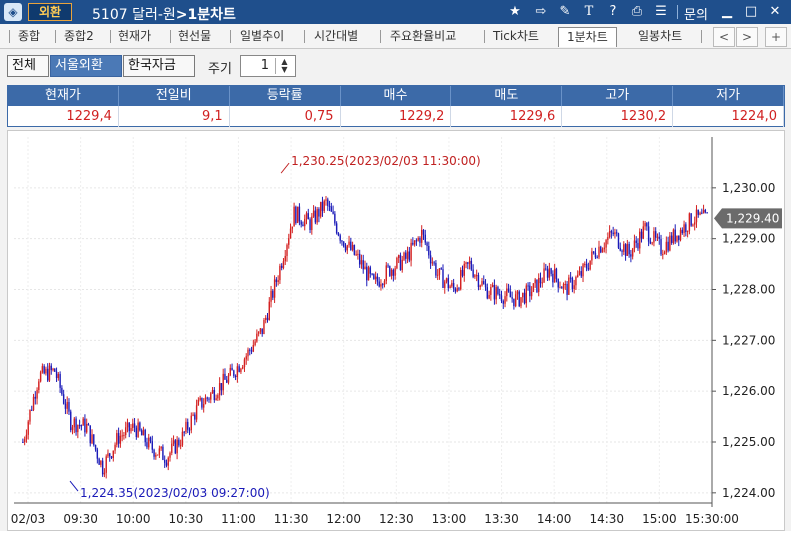  Describe the element at coordinates (587, 37) in the screenshot. I see `tab-1min-chart: 1분차트` at that location.